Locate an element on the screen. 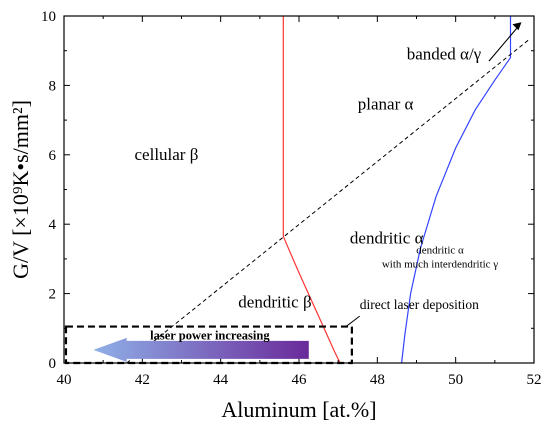 Image resolution: width=550 pixels, height=427 pixels. y-tick-label: 8 is located at coordinates (53, 86).